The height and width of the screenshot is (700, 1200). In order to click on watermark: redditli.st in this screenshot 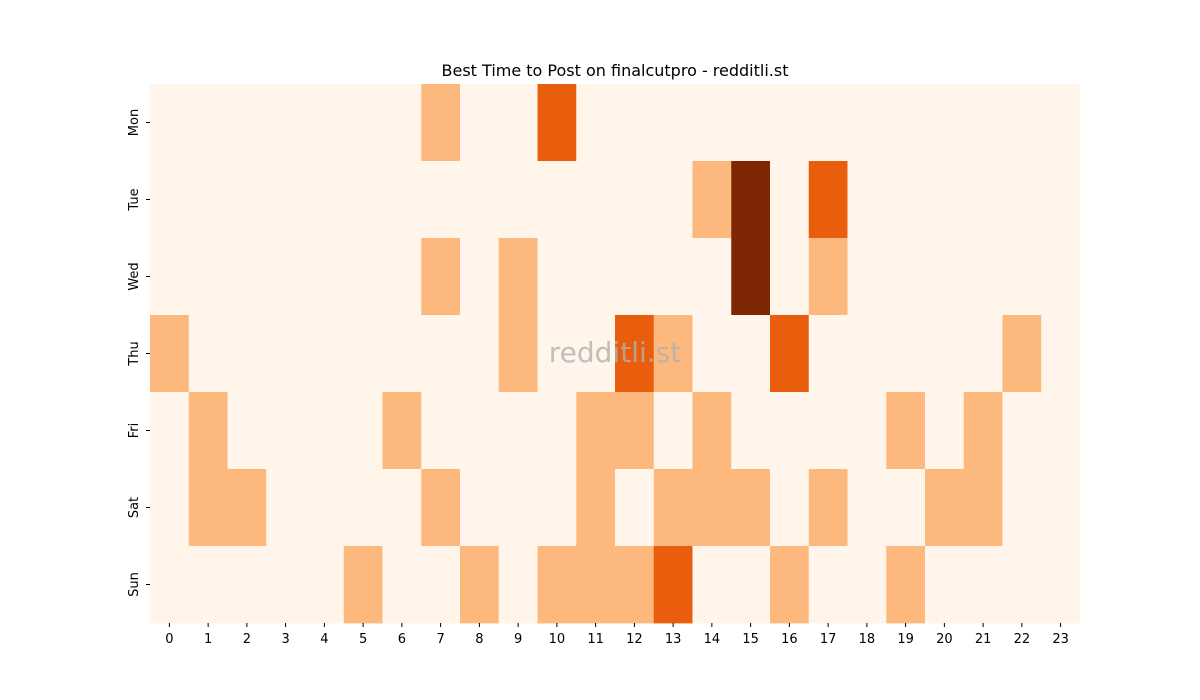, I will do `click(615, 352)`.